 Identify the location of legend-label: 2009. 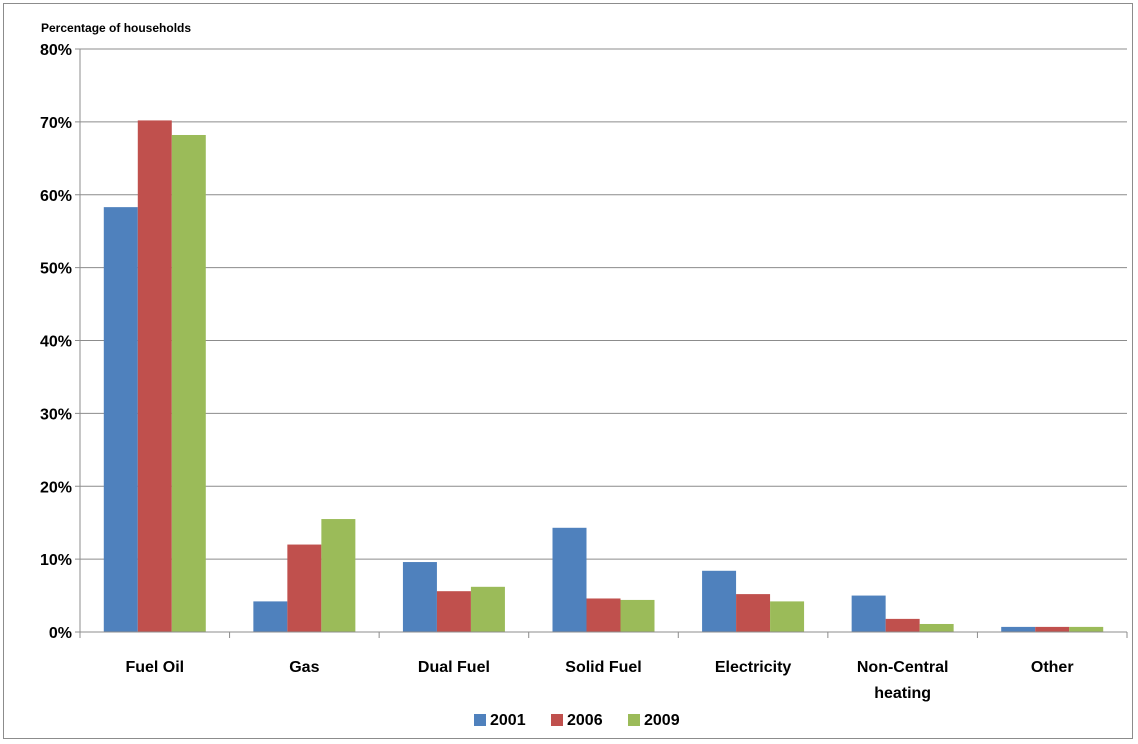
(662, 720).